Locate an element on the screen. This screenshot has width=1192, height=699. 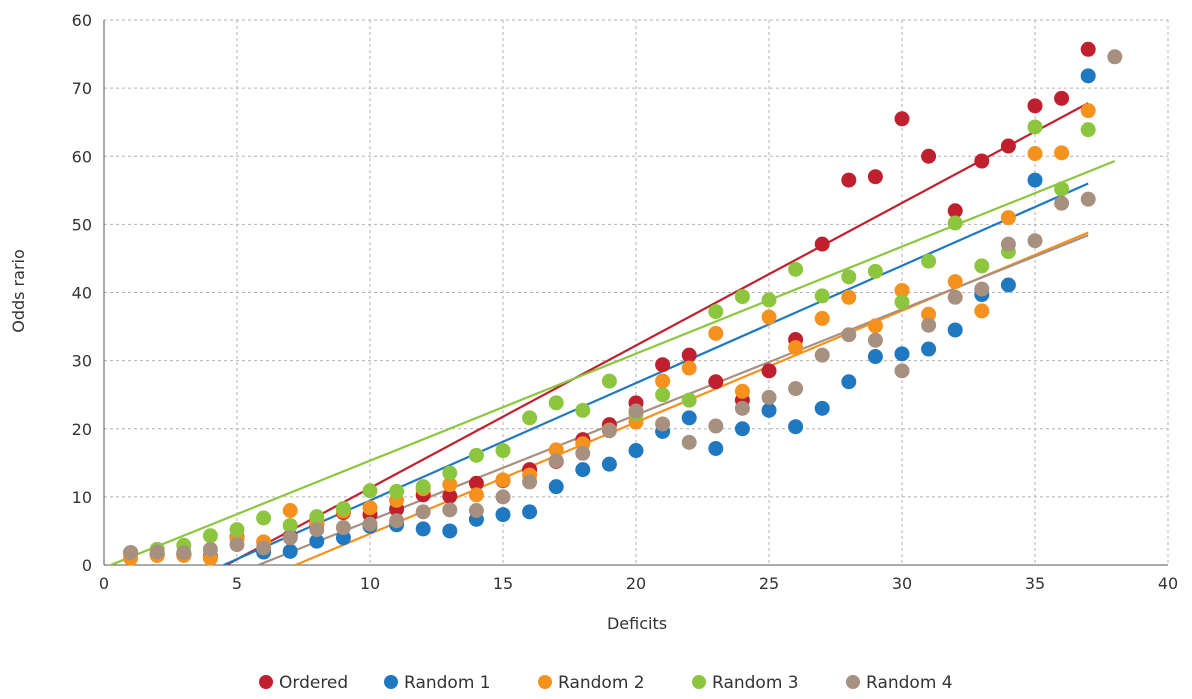
legend-label: Random 3 is located at coordinates (755, 683).